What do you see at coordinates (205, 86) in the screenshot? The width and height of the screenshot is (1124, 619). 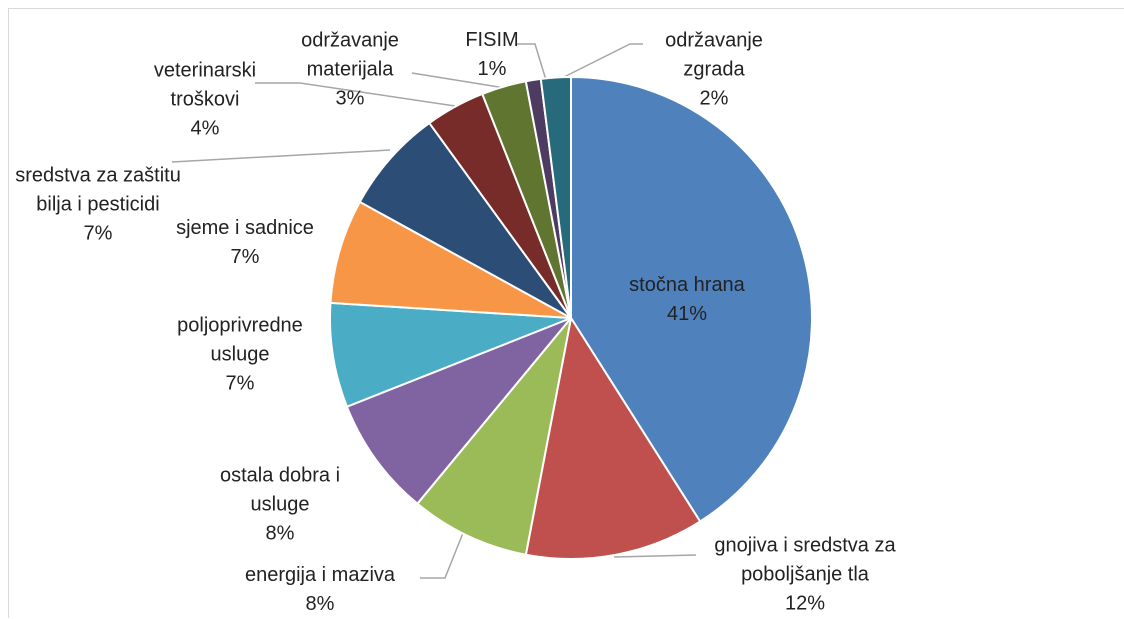 I see `category-label: veterinarski troškovi` at bounding box center [205, 86].